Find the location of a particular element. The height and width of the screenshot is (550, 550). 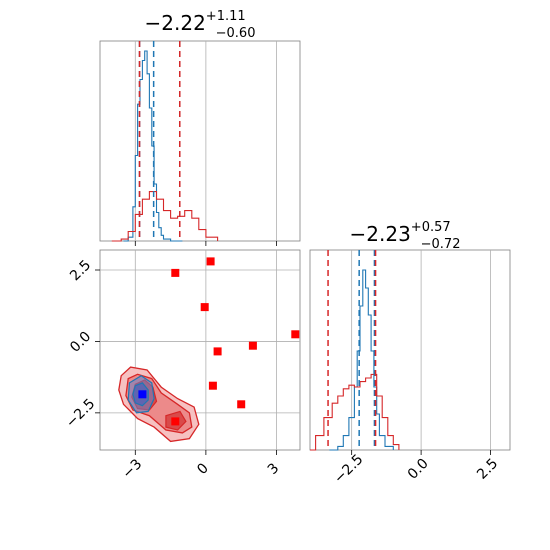

marginal-x-frame is located at coordinates (200, 141).